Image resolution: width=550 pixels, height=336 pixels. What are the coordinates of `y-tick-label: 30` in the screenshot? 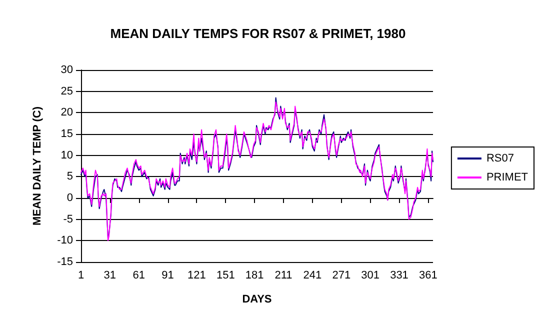 It's located at (66, 70).